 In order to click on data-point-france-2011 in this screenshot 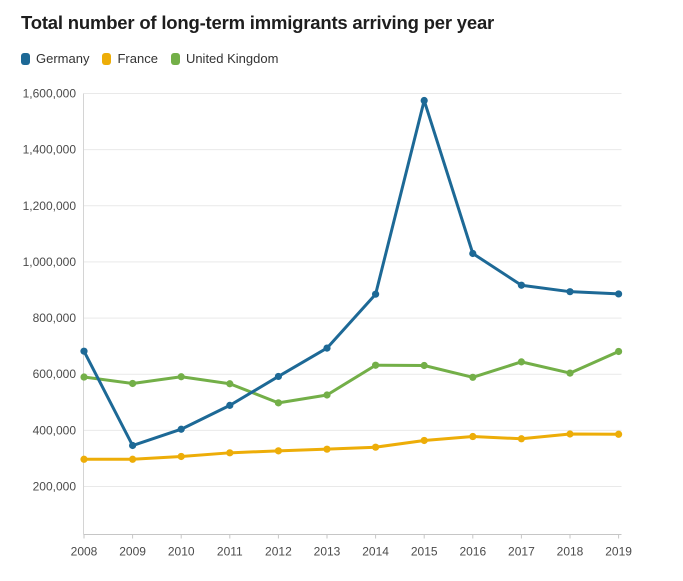, I will do `click(230, 453)`.